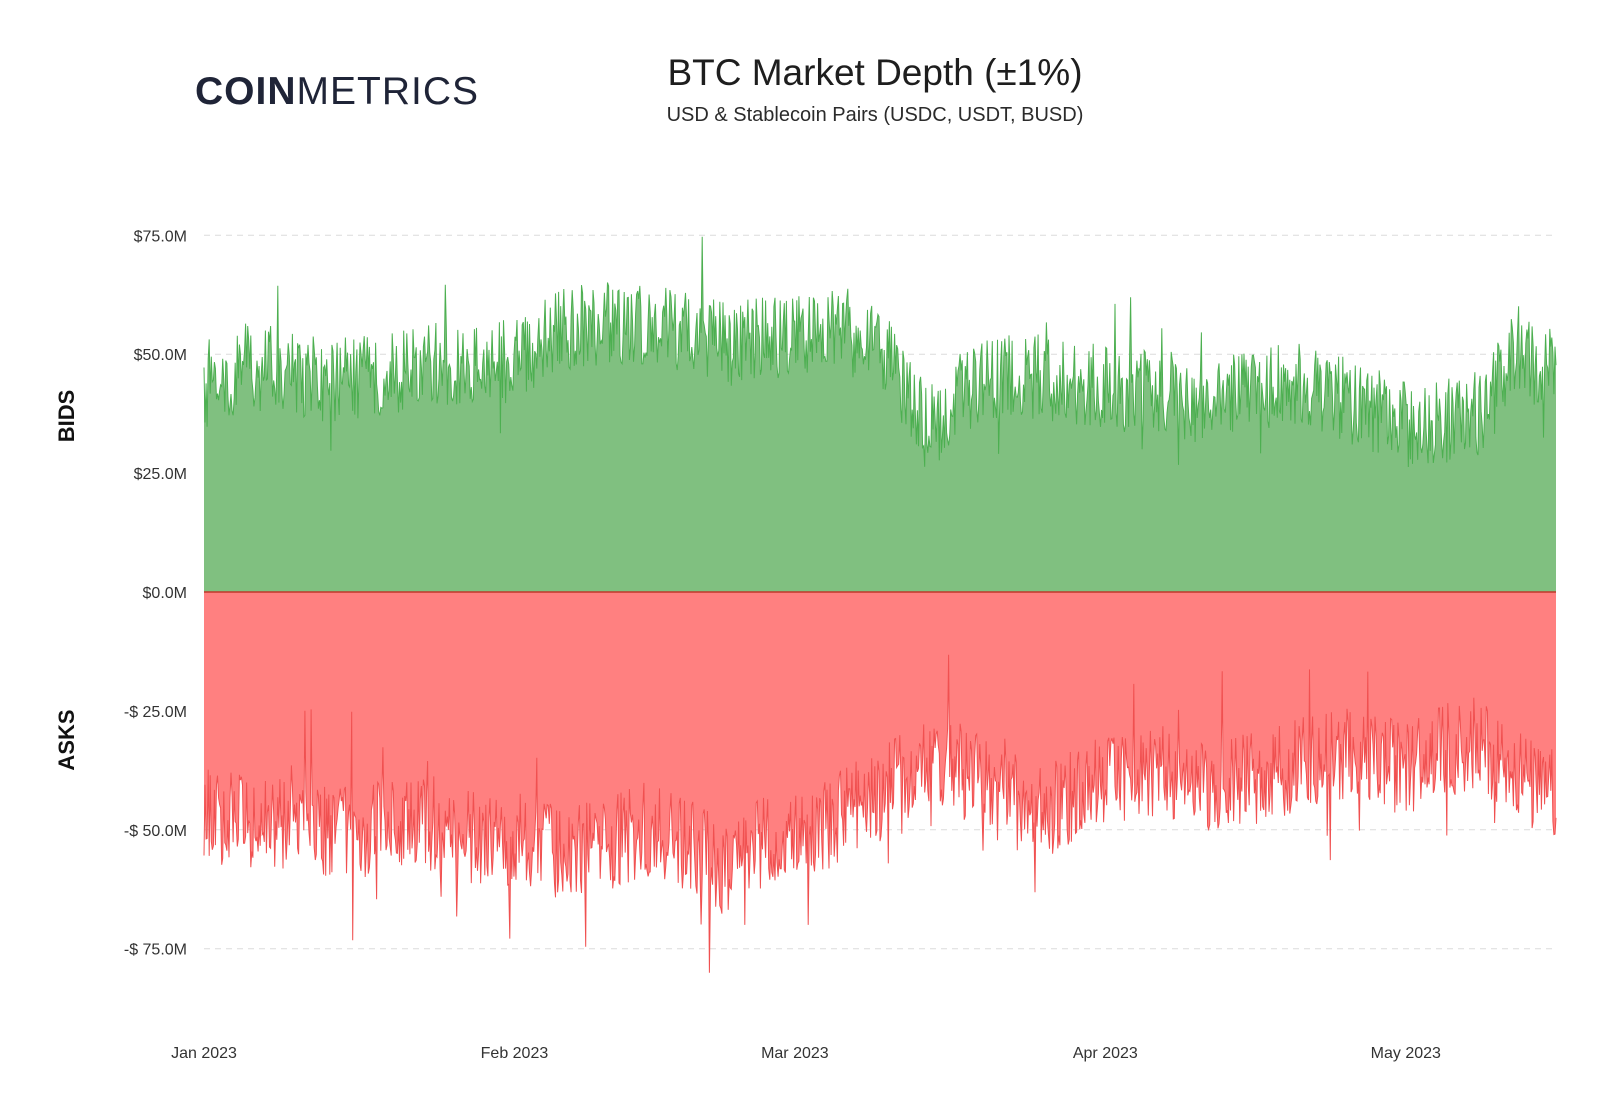  I want to click on logo-light-text: METRICS, so click(387, 91).